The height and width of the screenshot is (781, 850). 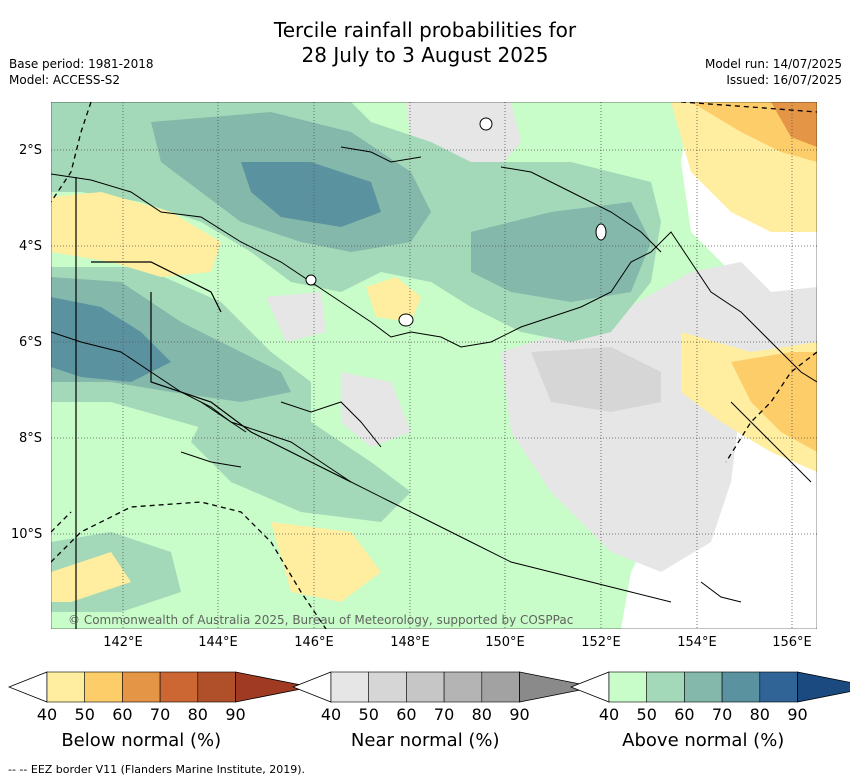 I want to click on above-colorbar-title: Above normal (%), so click(x=703, y=740).